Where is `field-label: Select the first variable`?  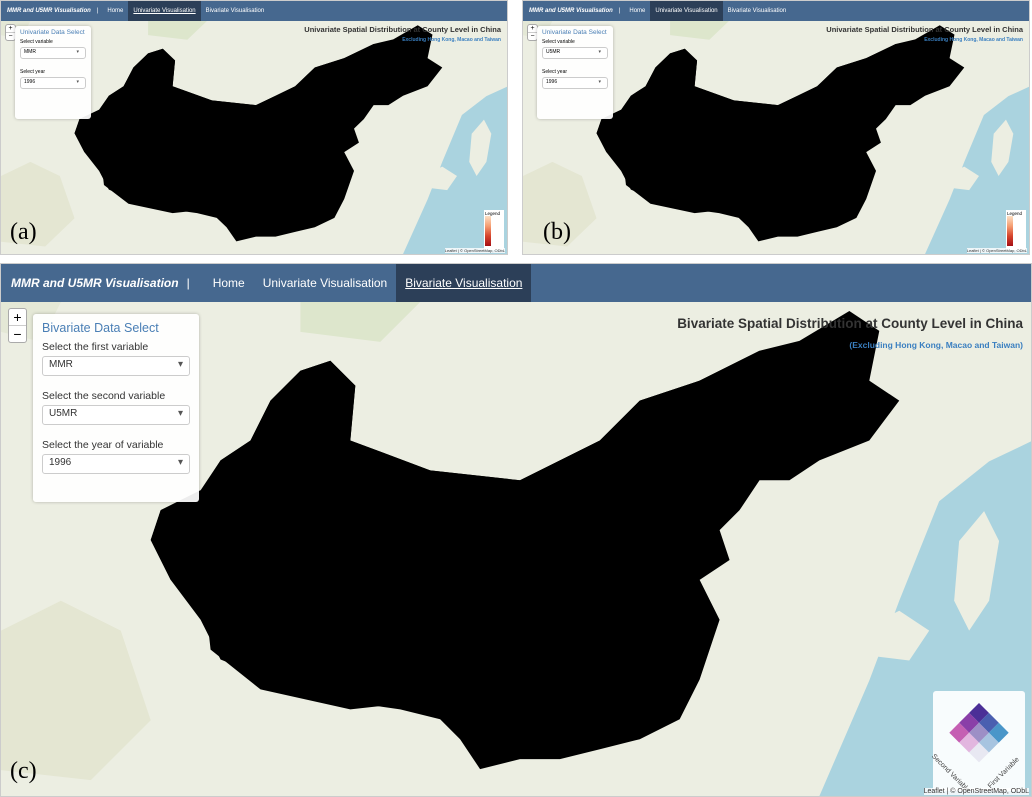
field-label: Select the first variable is located at coordinates (95, 347).